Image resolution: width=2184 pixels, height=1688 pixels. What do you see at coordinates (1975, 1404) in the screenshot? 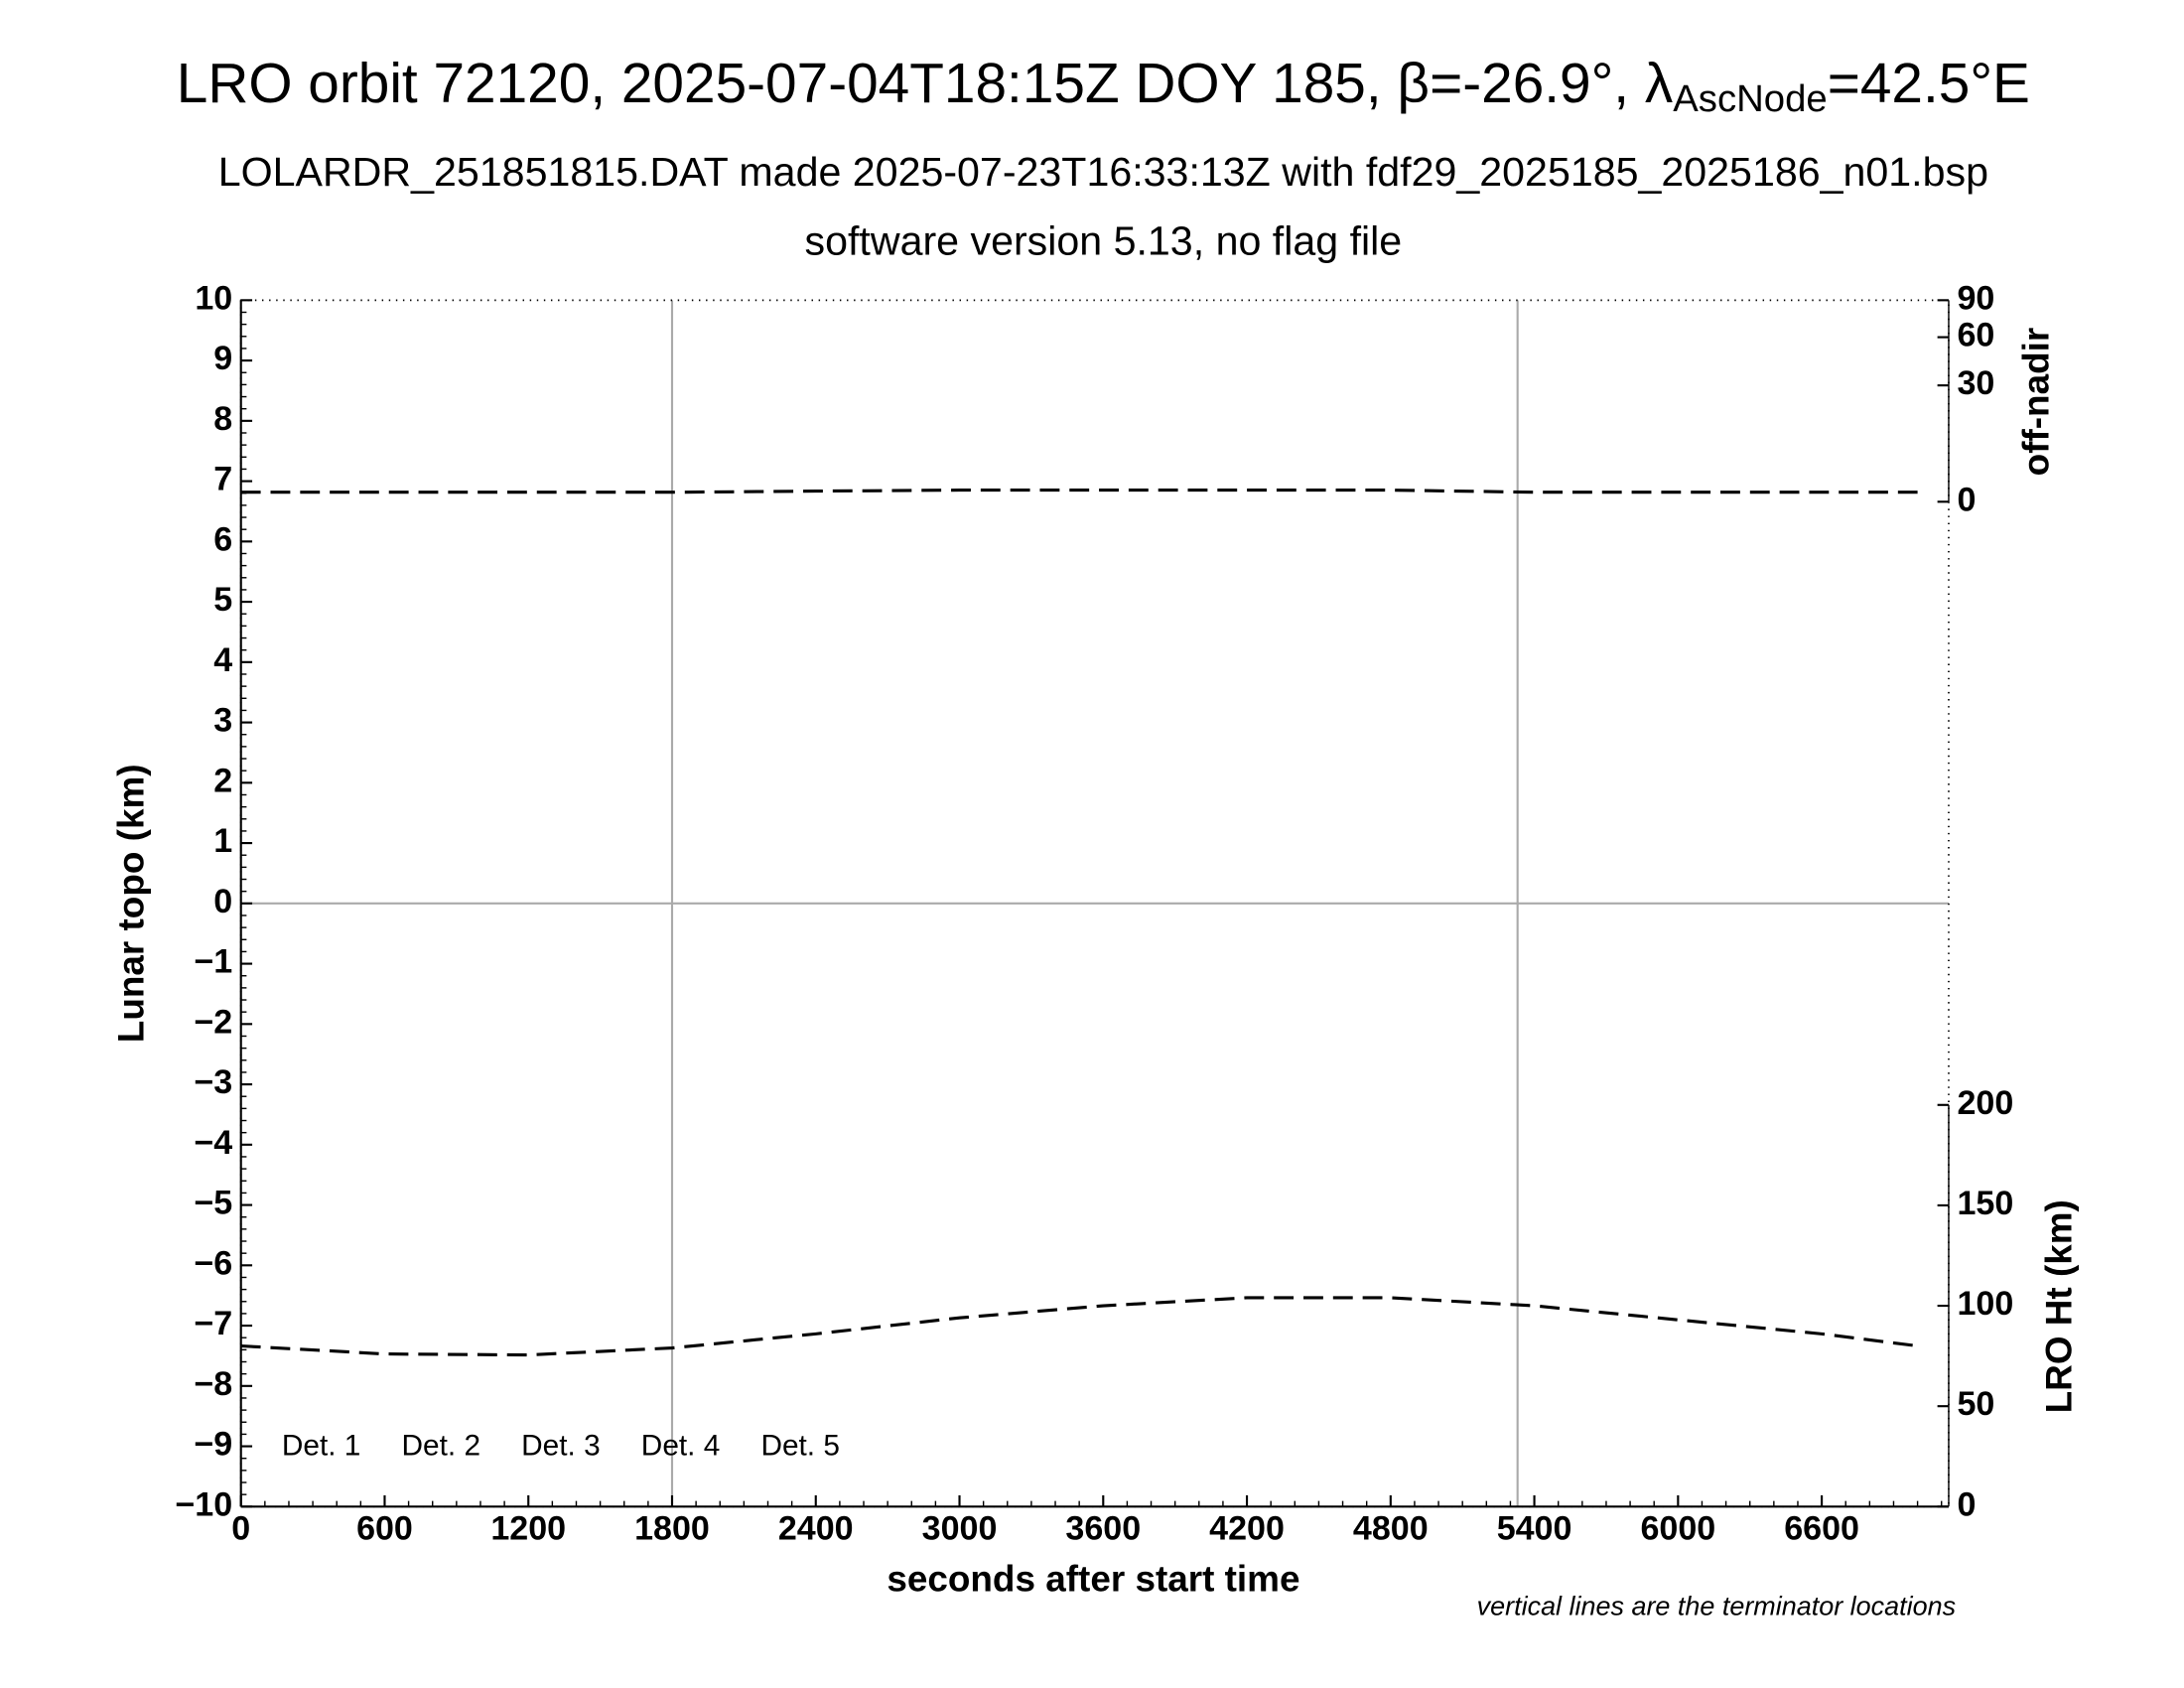
I see `y-right-tick-label: 50` at bounding box center [1975, 1404].